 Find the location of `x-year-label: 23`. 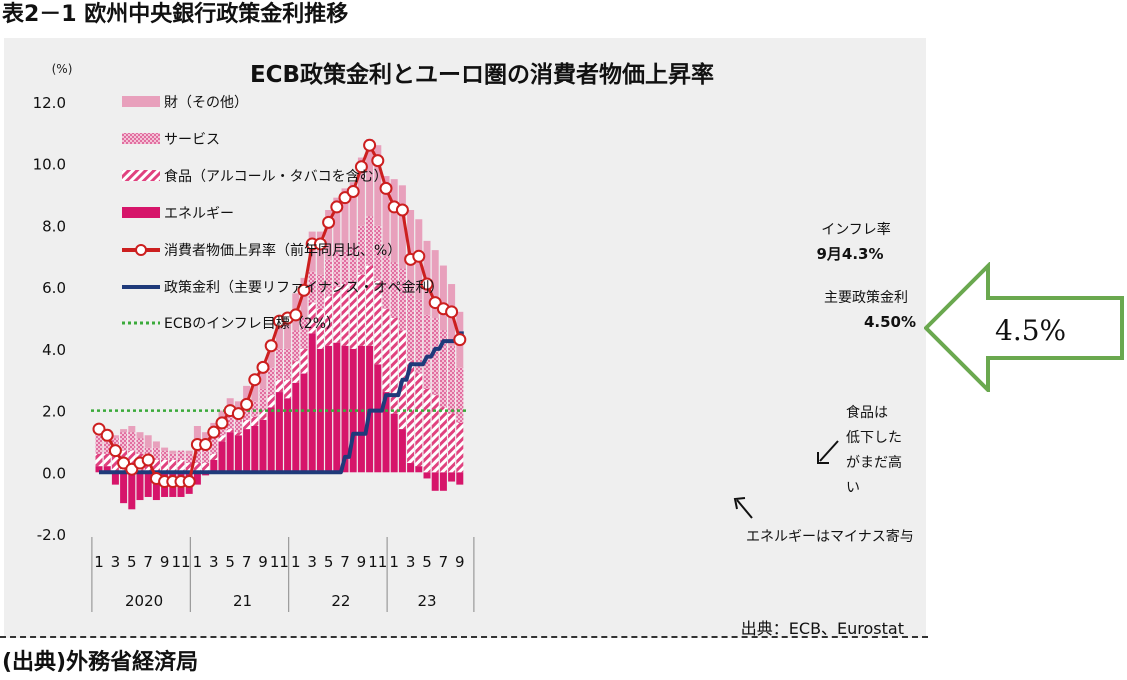

x-year-label: 23 is located at coordinates (426, 601).